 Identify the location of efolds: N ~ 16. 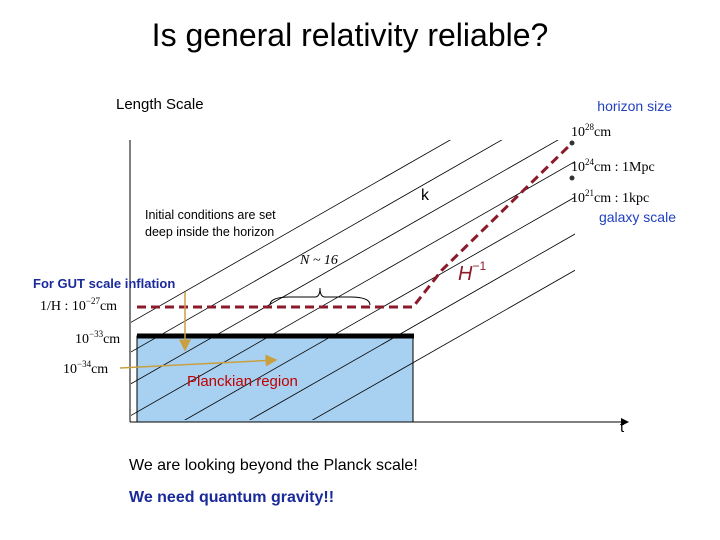
(318, 260).